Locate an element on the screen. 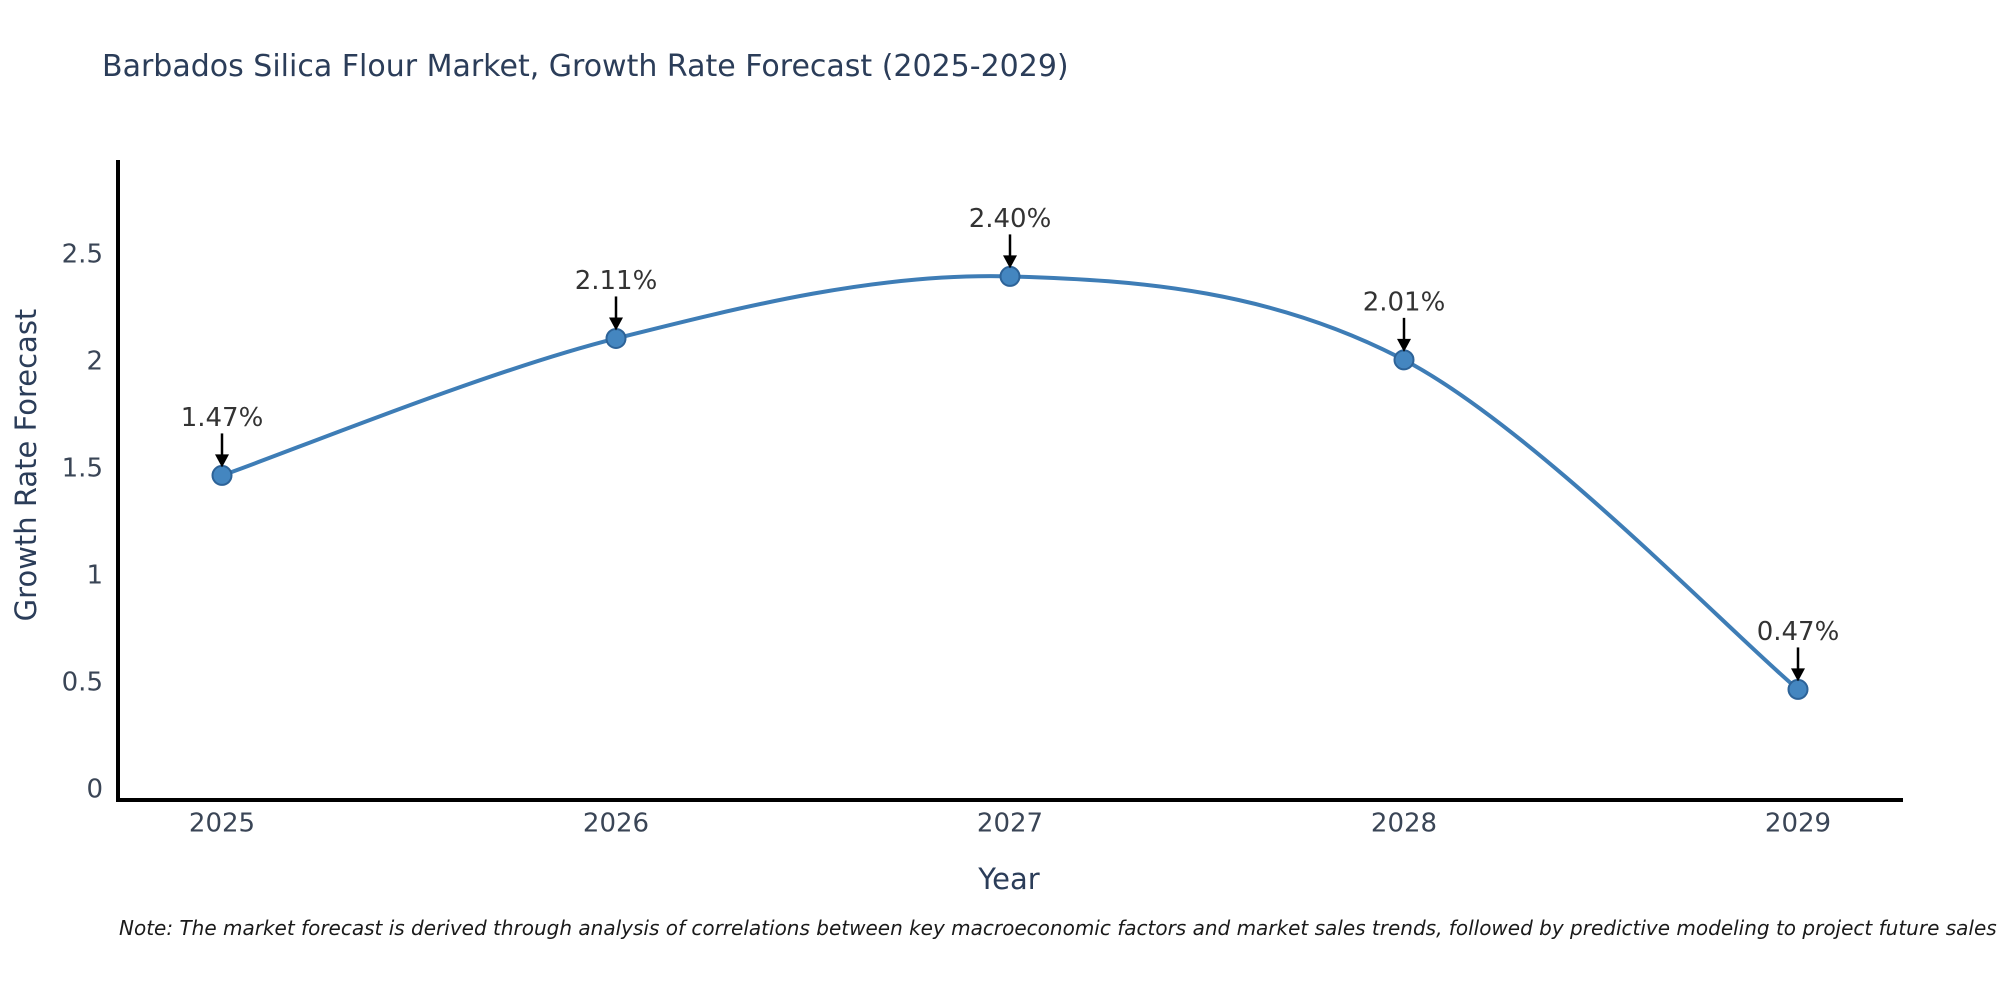  x-tick-label: 2029 is located at coordinates (1798, 824).